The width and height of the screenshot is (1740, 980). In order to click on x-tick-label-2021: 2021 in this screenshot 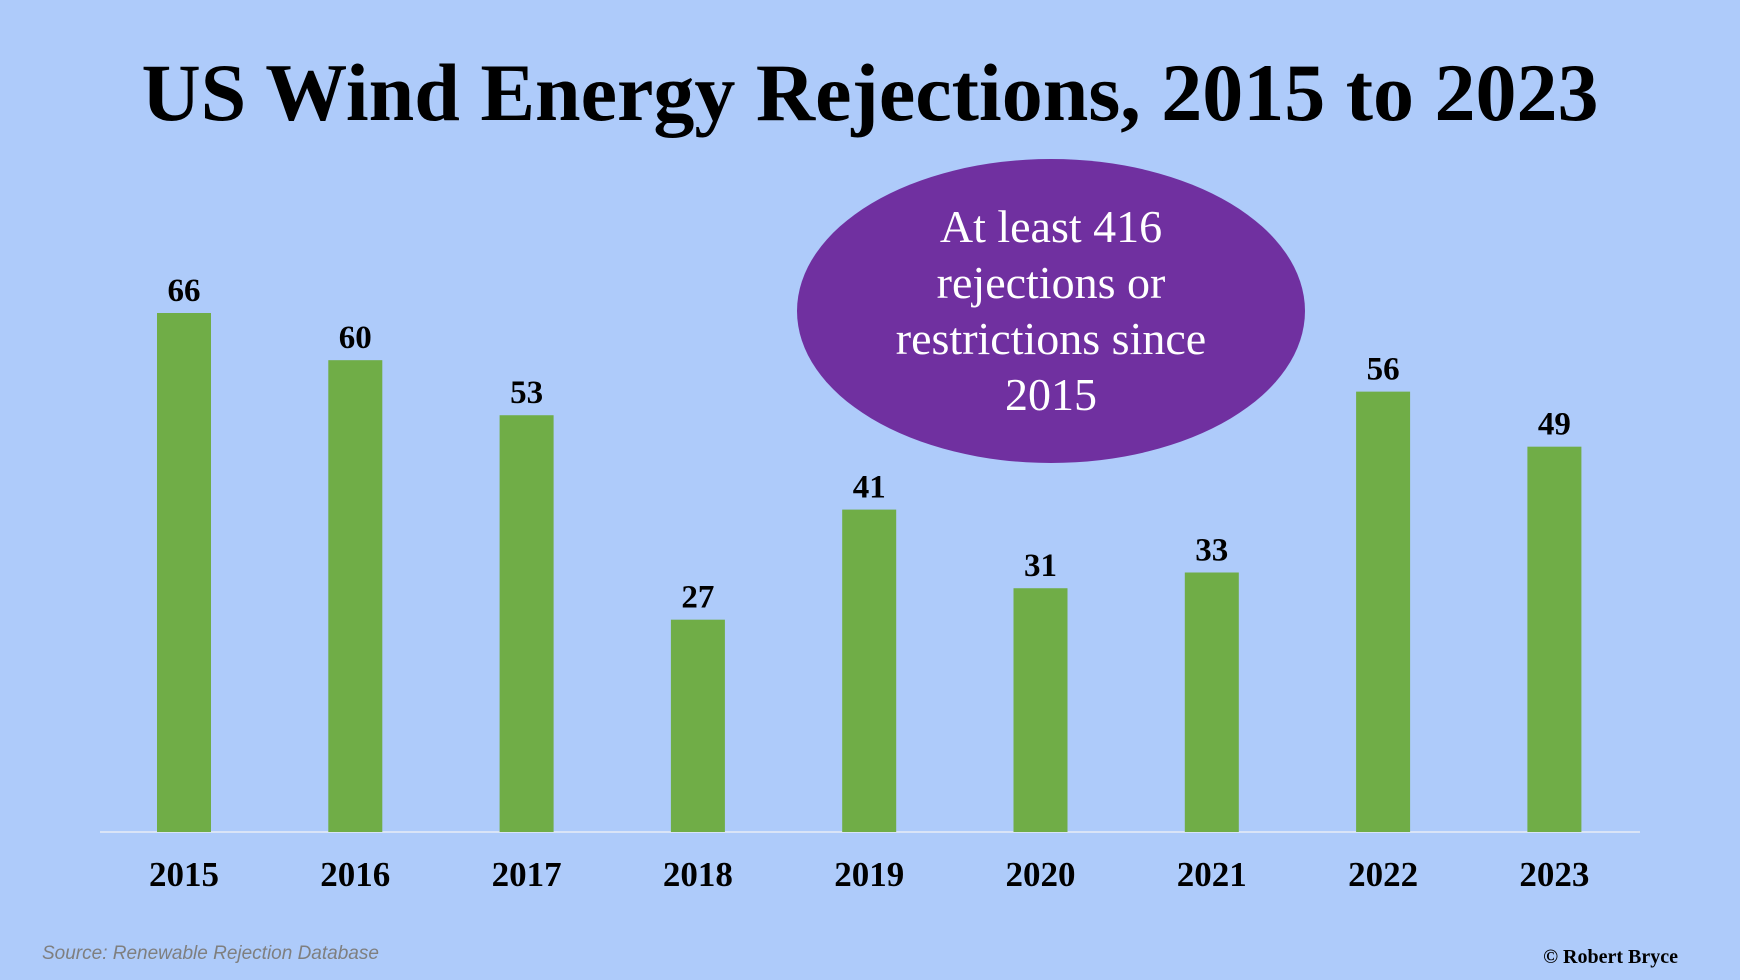, I will do `click(1212, 874)`.